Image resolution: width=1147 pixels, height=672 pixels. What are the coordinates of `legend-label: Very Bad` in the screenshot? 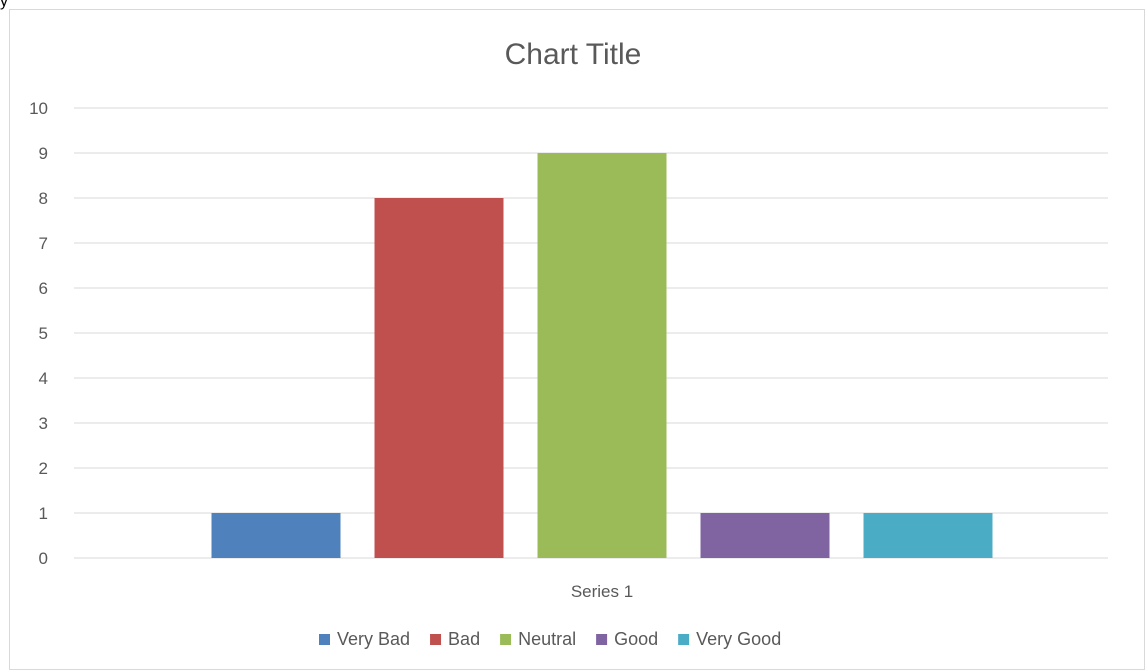 It's located at (373, 639).